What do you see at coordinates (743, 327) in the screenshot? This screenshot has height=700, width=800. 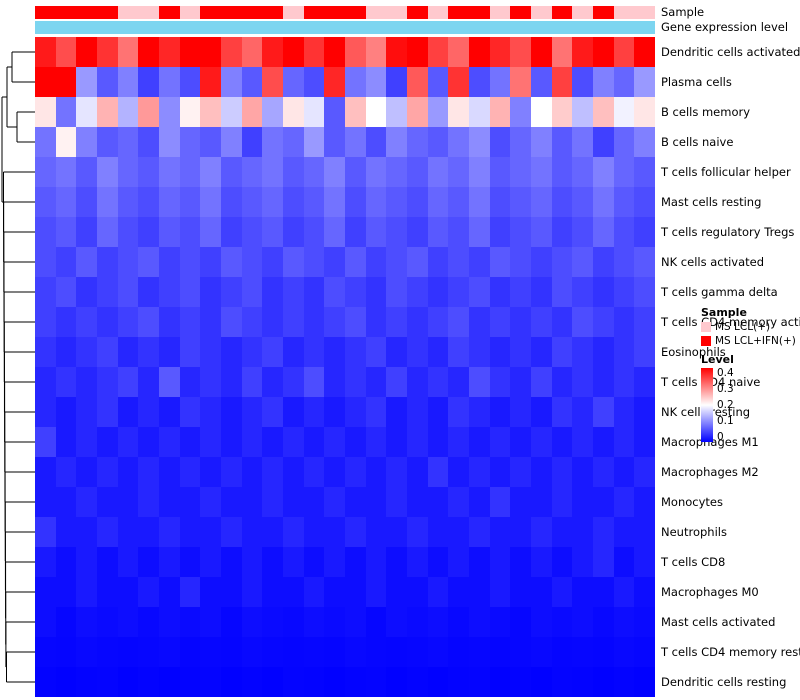 I see `legend-sample-item-label: MS LCL(+)` at bounding box center [743, 327].